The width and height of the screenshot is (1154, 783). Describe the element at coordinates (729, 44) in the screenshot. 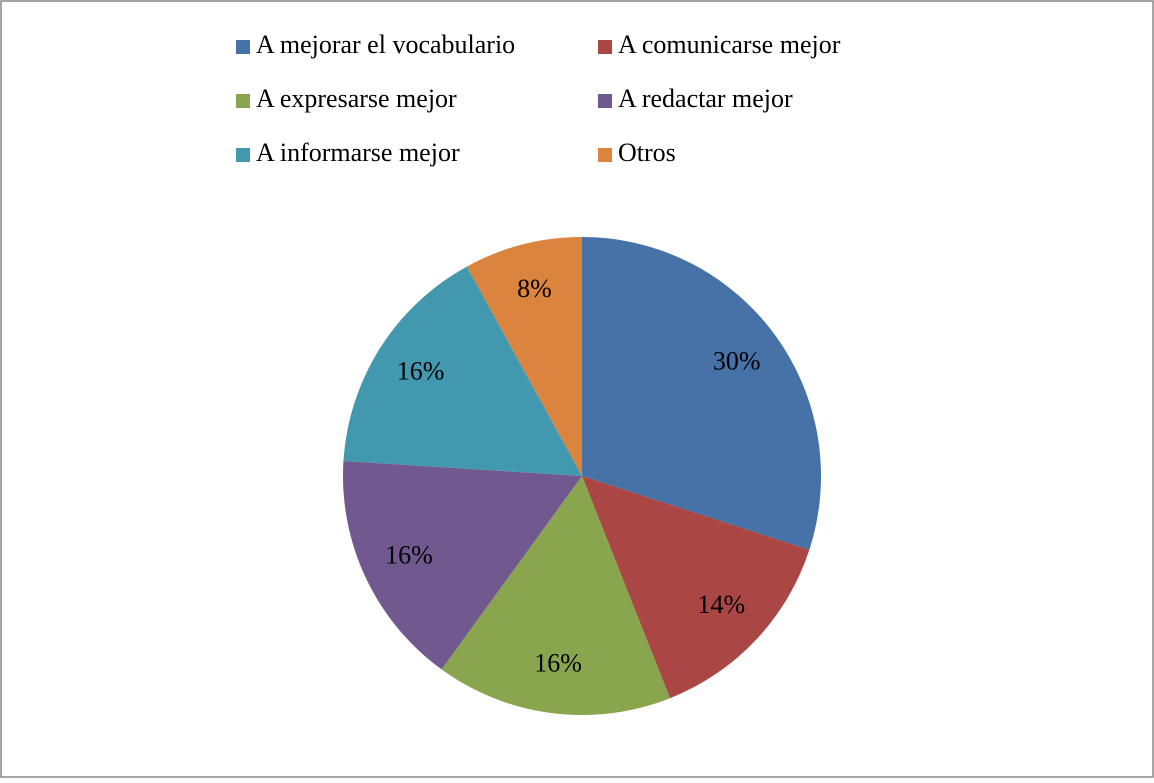

I see `legend-label: A comunicarse mejor` at that location.